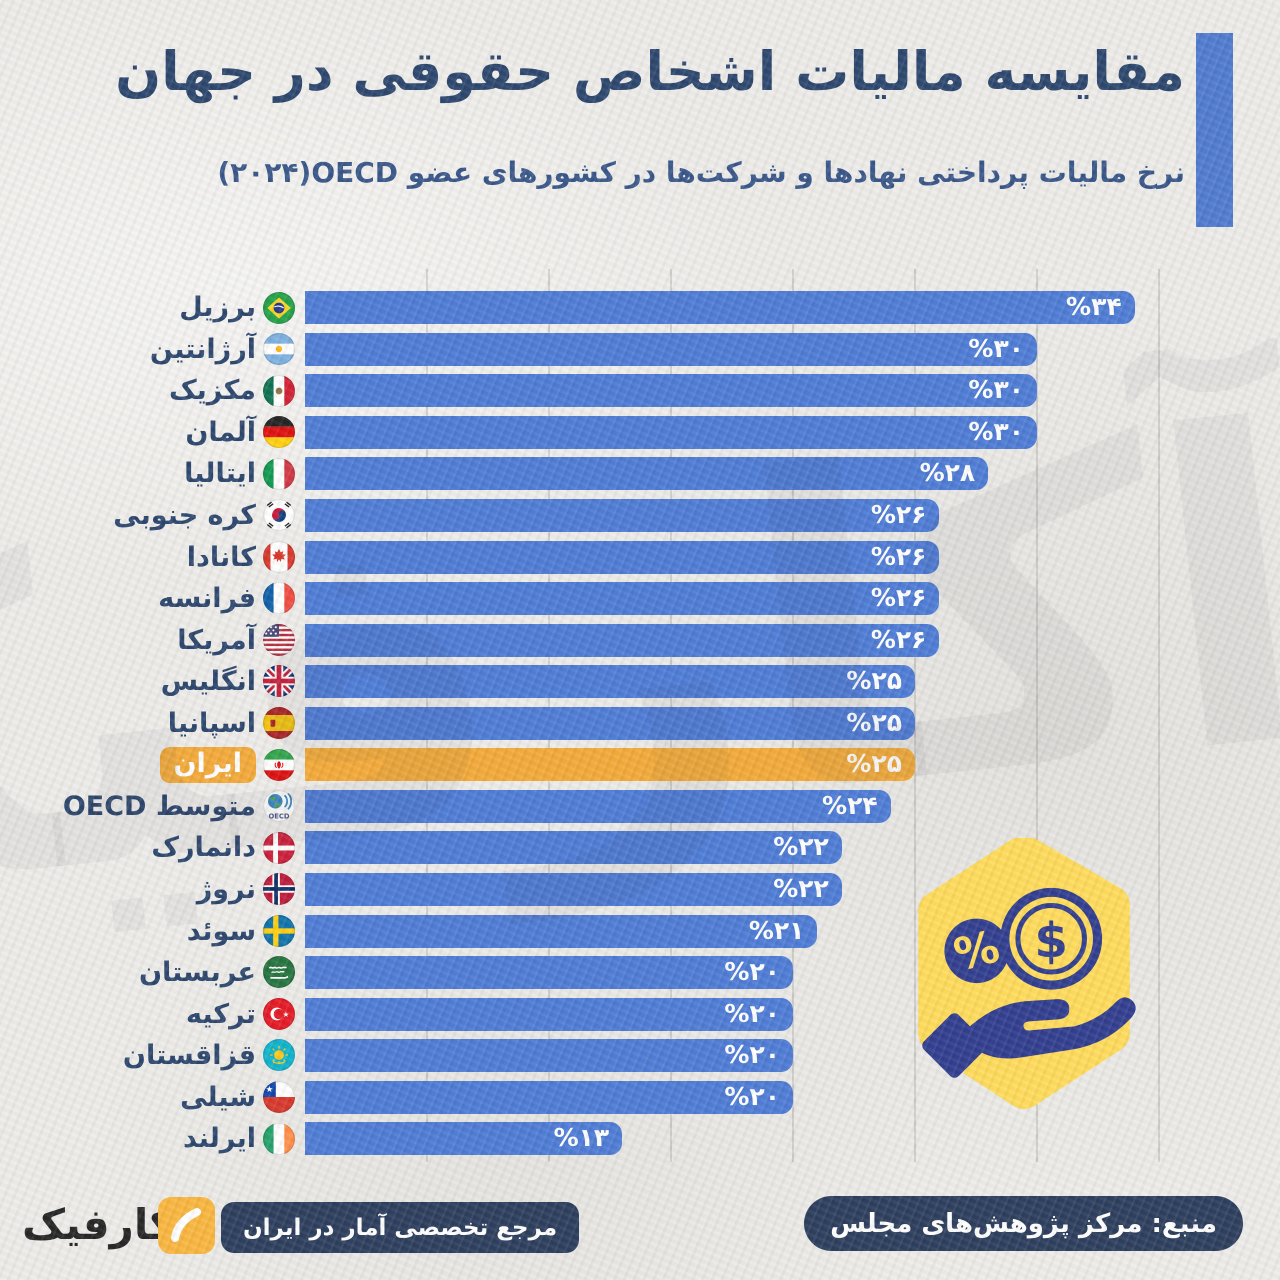 Image resolution: width=1280 pixels, height=1280 pixels. Describe the element at coordinates (640, 640) in the screenshot. I see `chart-row-usa: آمریکا %۲۶` at that location.